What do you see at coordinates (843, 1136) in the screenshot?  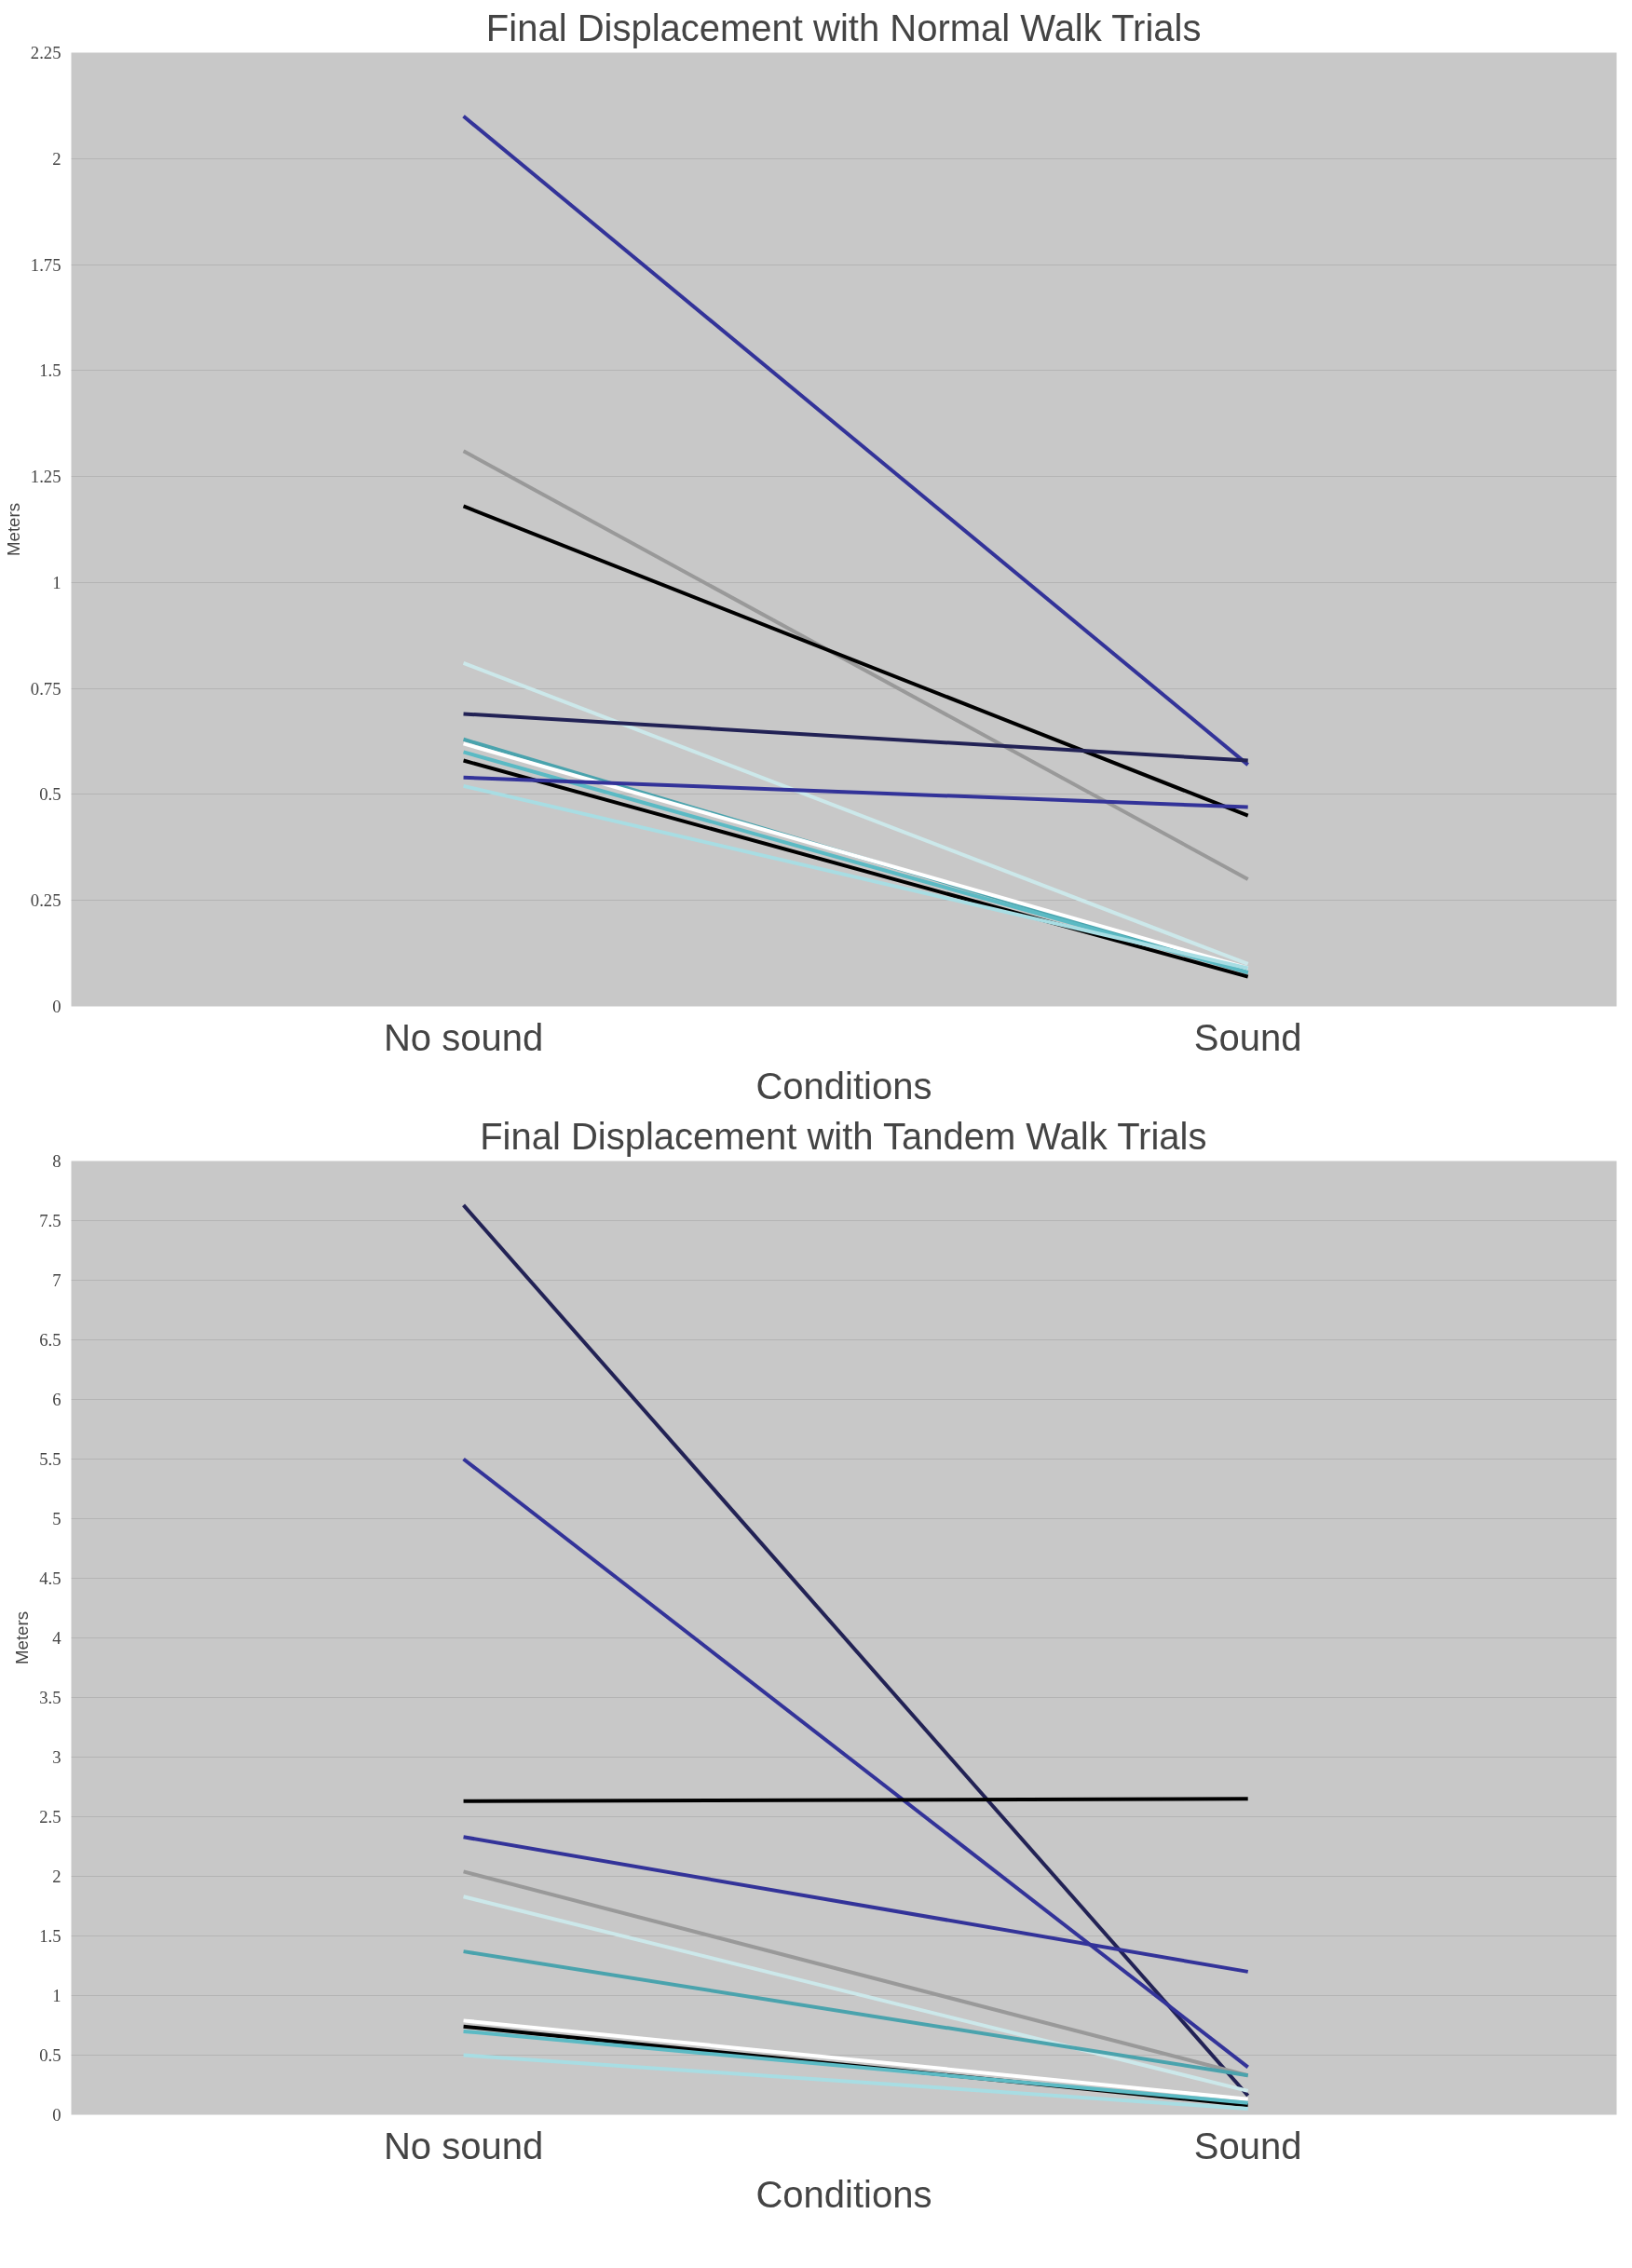 I see `chart-title: Final Displacement with Tandem Walk Trials` at bounding box center [843, 1136].